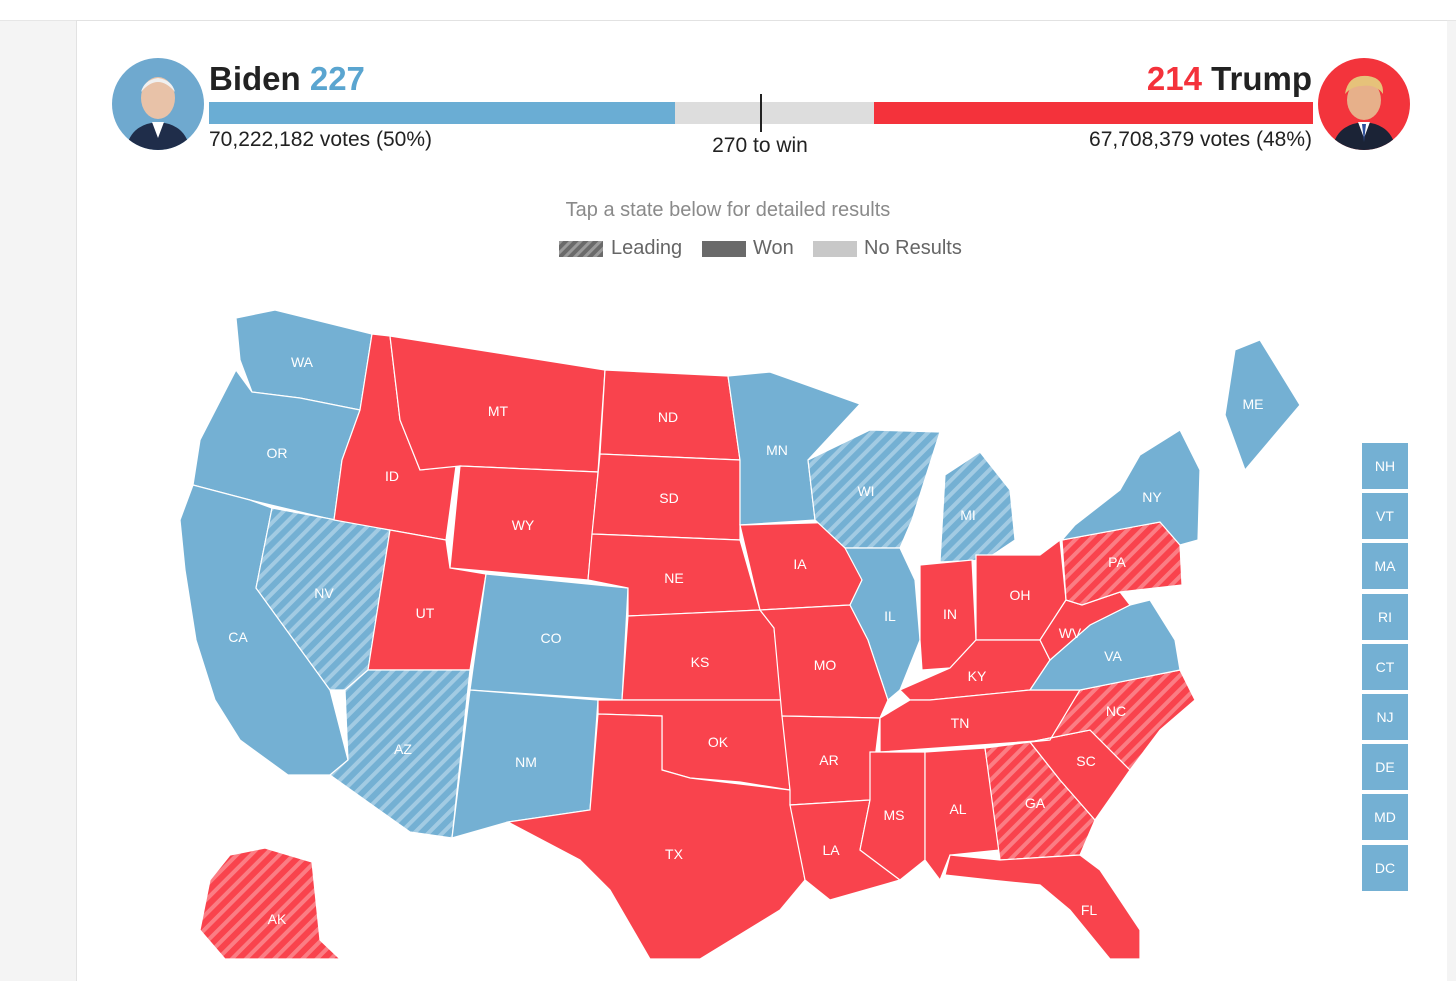 This screenshot has height=981, width=1456. What do you see at coordinates (718, 742) in the screenshot?
I see `state-label-ok: OK` at bounding box center [718, 742].